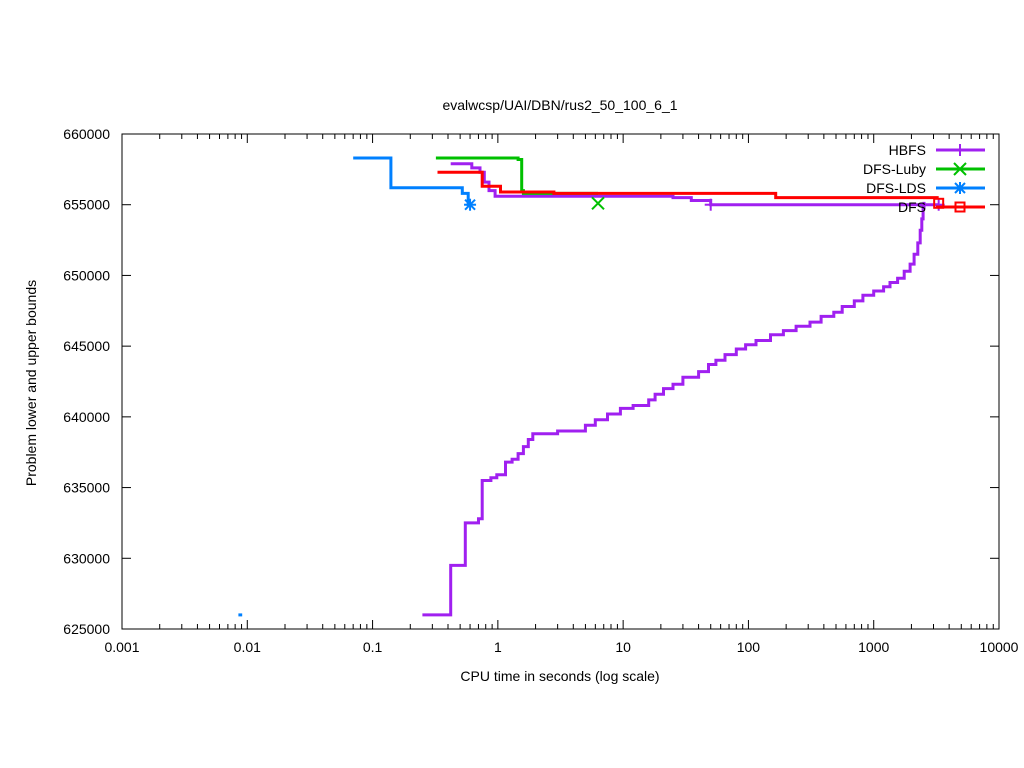 The height and width of the screenshot is (768, 1024). I want to click on legend-item-dfs: DFS, so click(941, 207).